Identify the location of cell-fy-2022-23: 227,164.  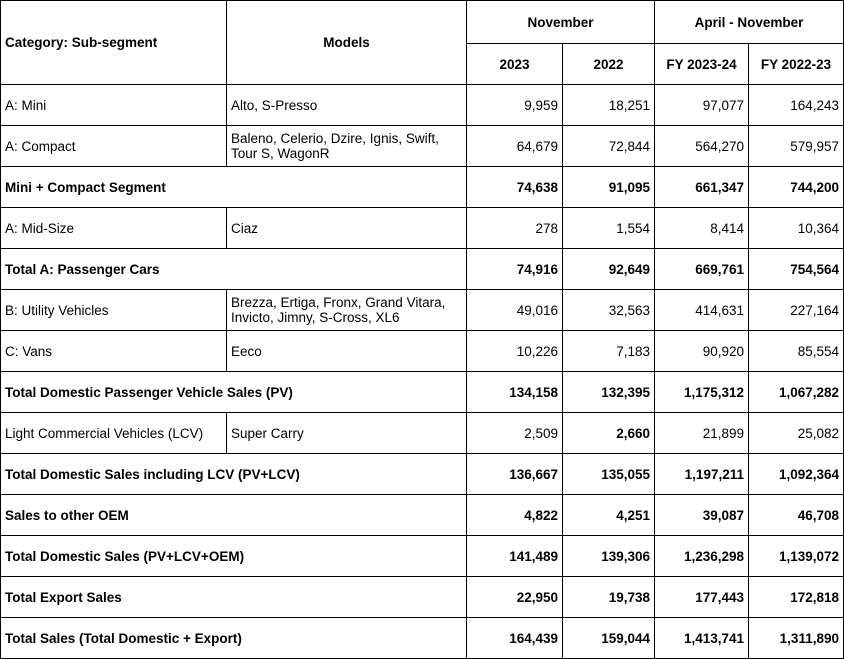
(796, 310).